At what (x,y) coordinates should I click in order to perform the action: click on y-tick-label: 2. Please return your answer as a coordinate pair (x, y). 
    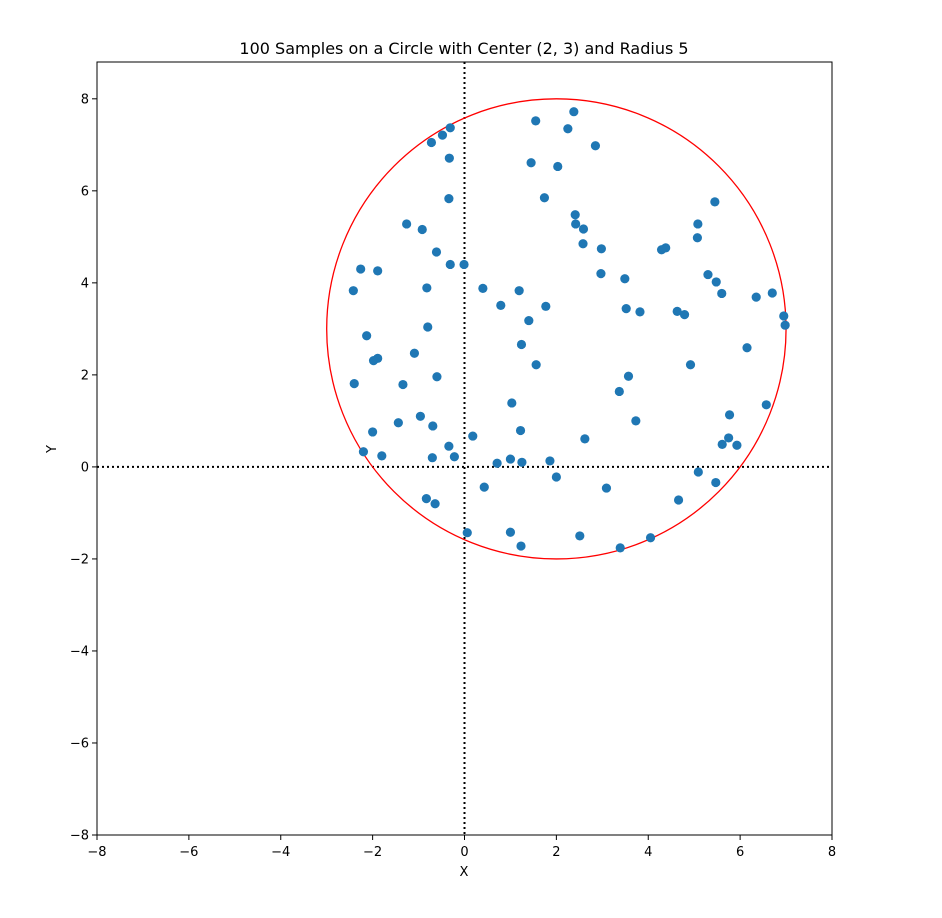
    Looking at the image, I should click on (85, 375).